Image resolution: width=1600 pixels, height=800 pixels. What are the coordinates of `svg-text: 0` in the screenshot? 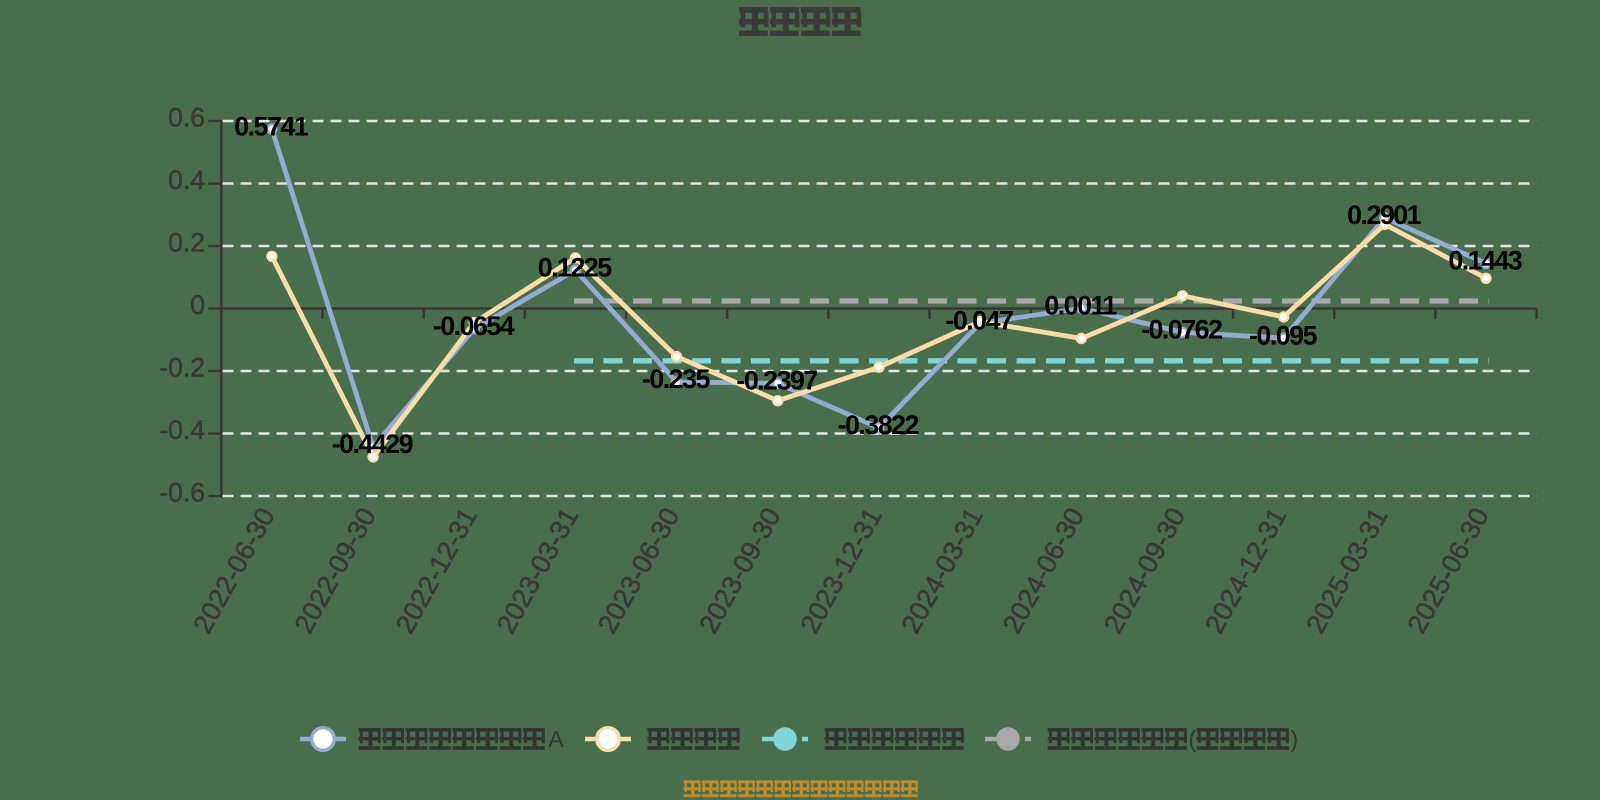 It's located at (197, 305).